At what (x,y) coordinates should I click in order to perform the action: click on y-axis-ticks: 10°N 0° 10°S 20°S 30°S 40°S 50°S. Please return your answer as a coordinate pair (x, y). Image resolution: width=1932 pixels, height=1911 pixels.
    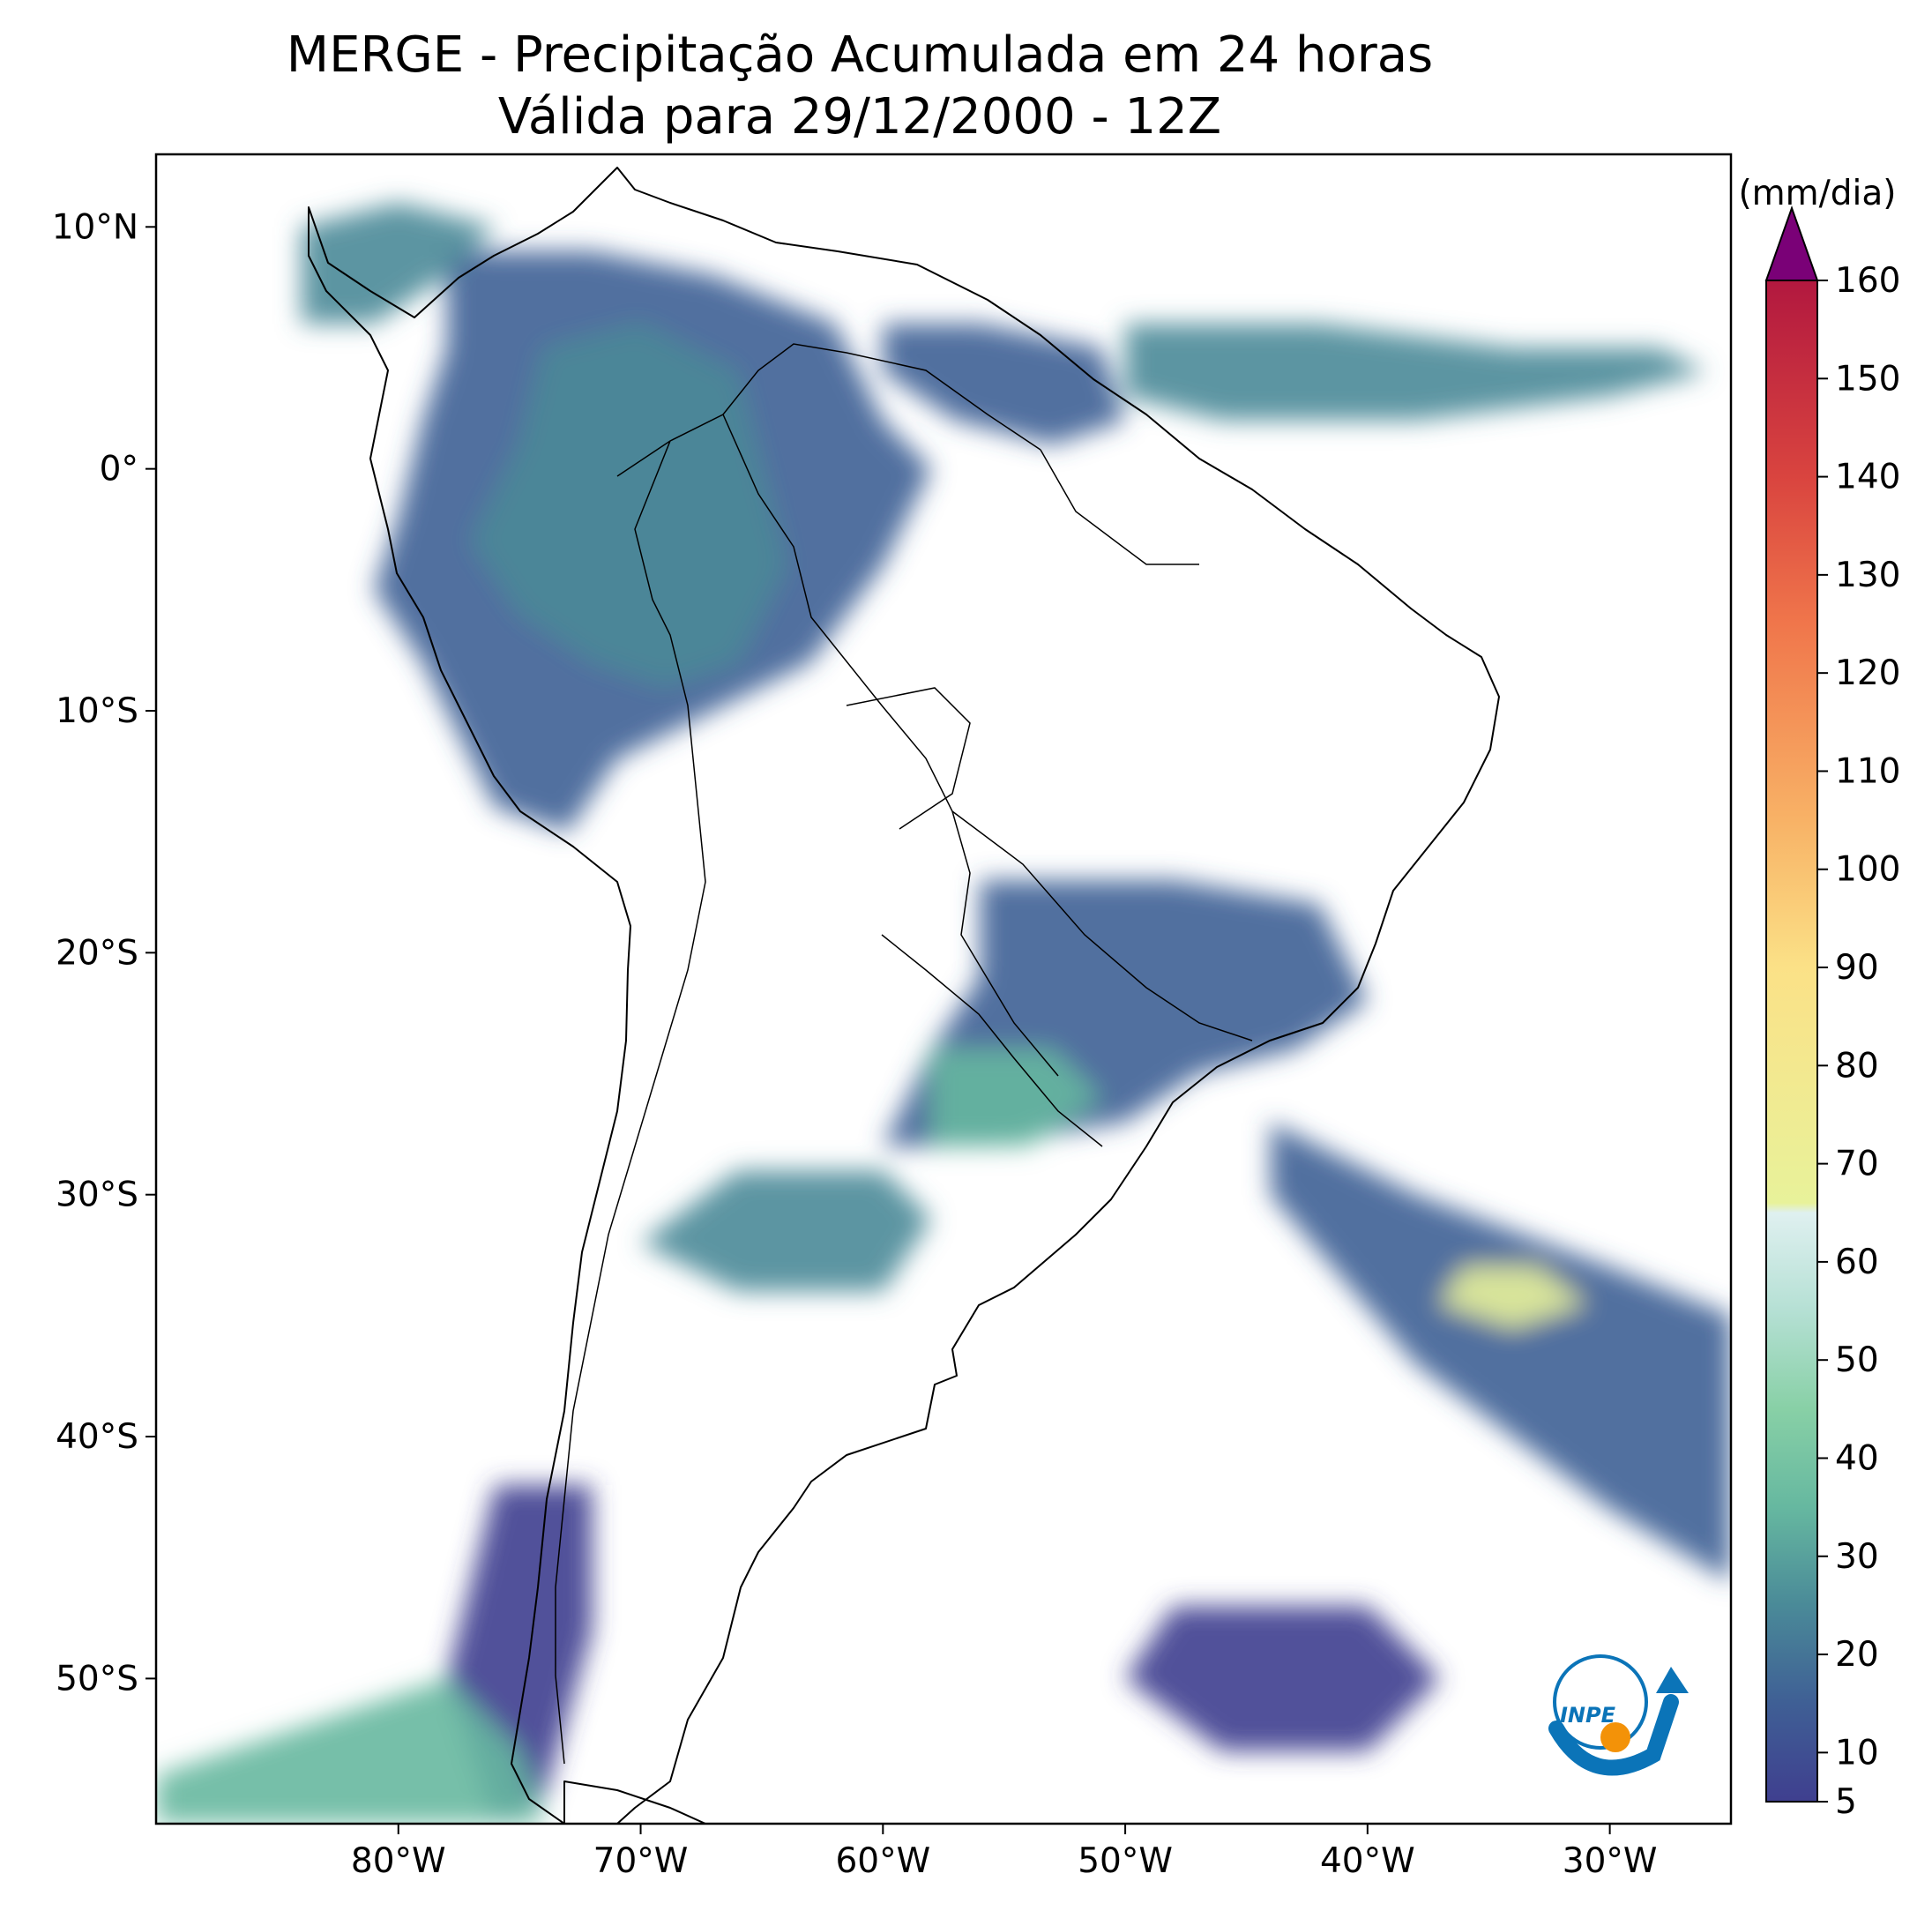
    Looking at the image, I should click on (104, 952).